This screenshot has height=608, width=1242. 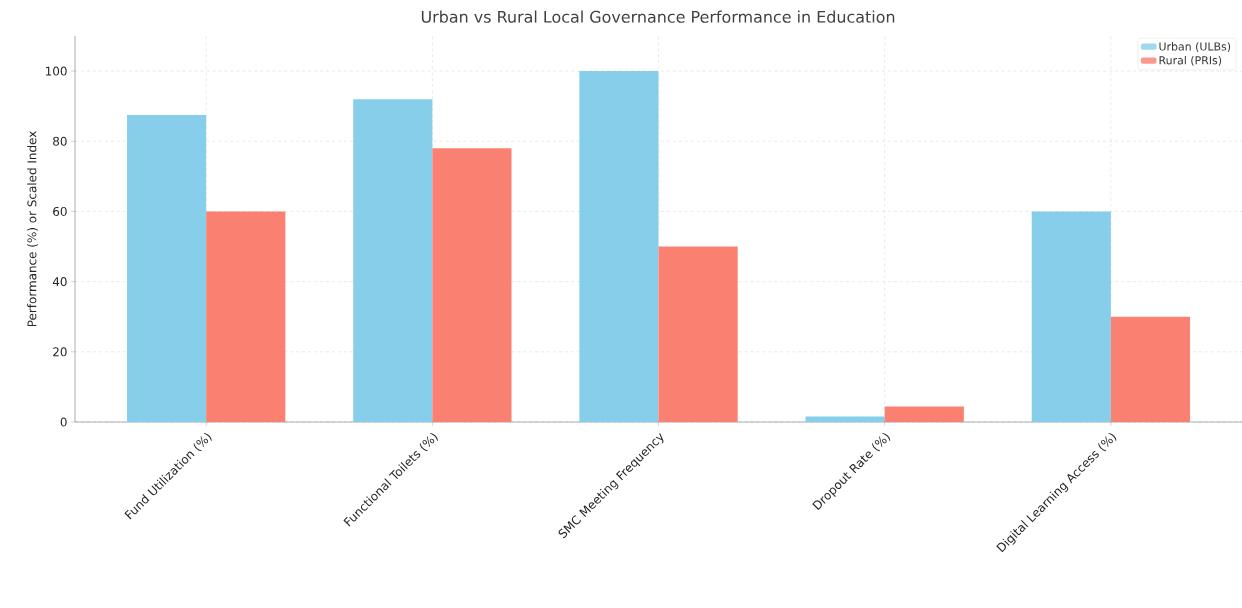 What do you see at coordinates (60, 141) in the screenshot?
I see `y-tick-label: 80` at bounding box center [60, 141].